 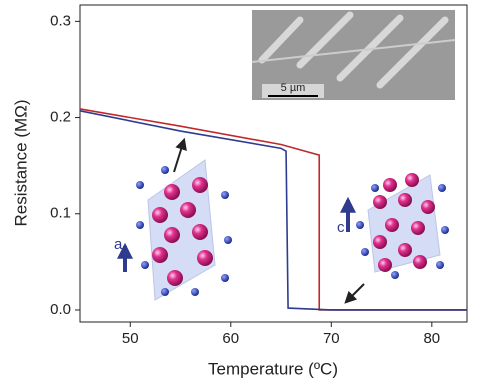 What do you see at coordinates (60, 309) in the screenshot?
I see `y-tick-label: 0.0` at bounding box center [60, 309].